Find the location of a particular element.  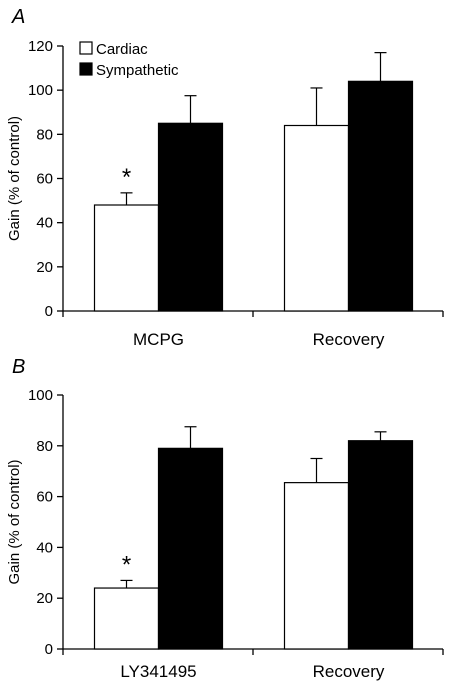

legend-label: Cardiac is located at coordinates (122, 49).